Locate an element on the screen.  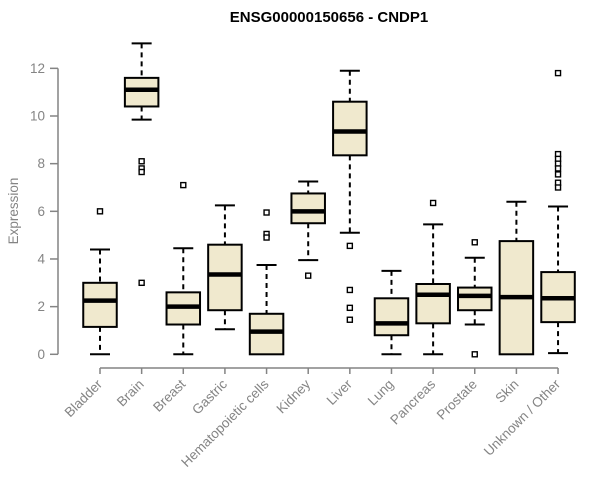
boxplot-gastric is located at coordinates (225, 267).